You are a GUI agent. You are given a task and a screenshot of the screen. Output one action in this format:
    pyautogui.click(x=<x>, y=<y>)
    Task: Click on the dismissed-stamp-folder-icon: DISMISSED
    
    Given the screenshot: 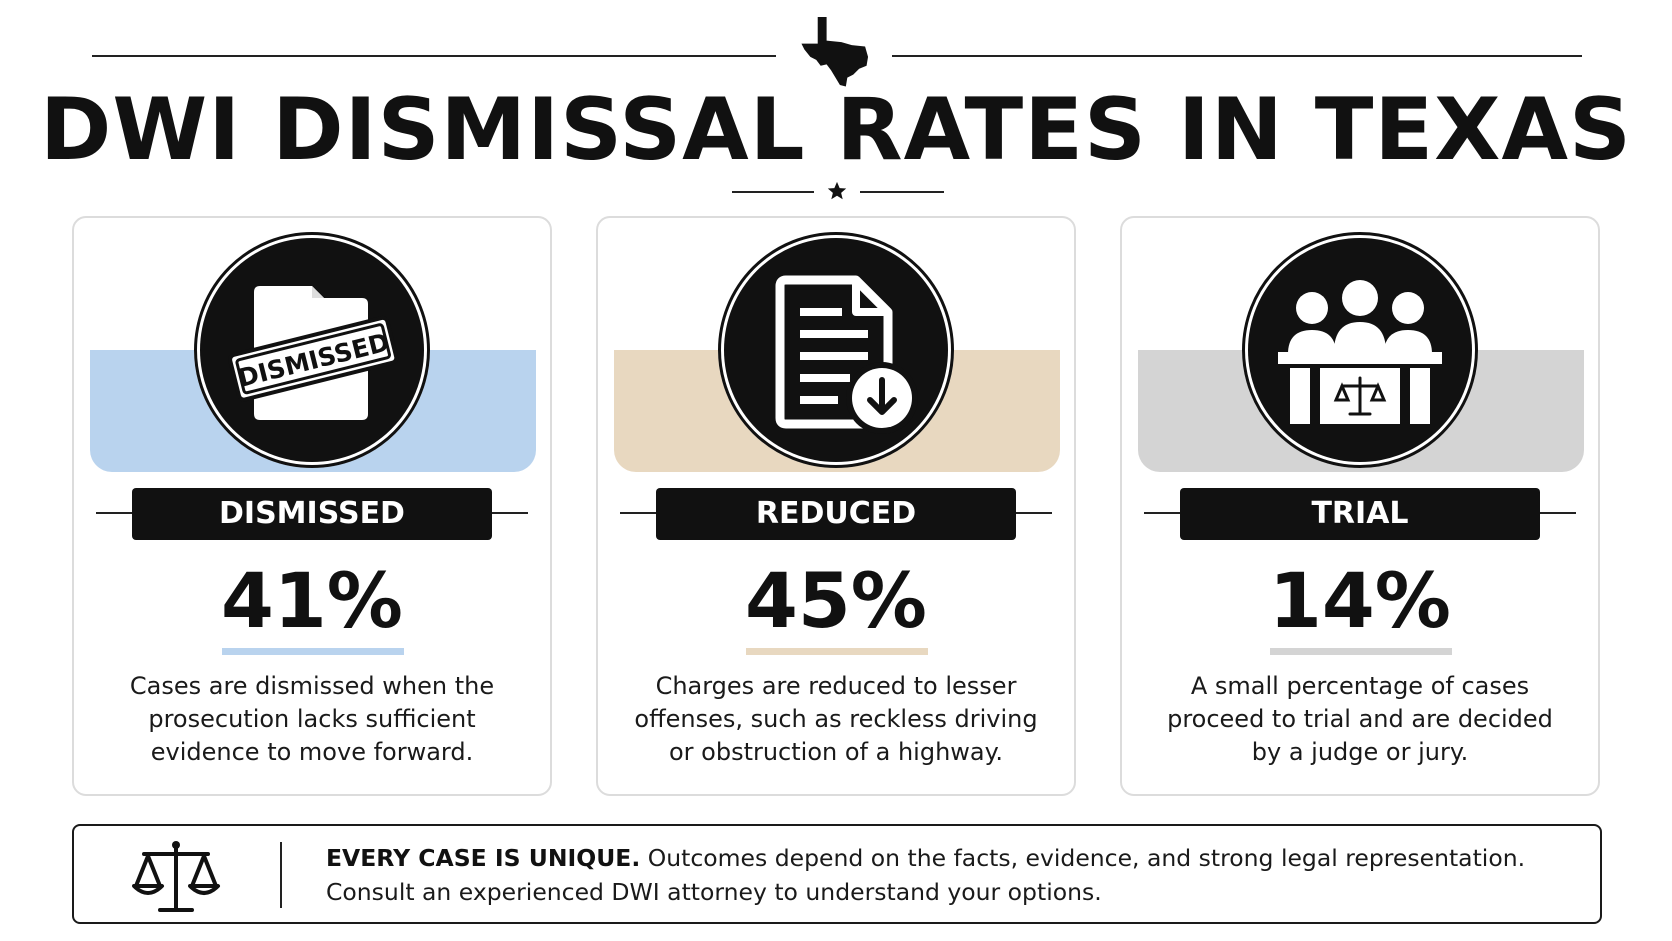 What is the action you would take?
    pyautogui.click(x=313, y=353)
    